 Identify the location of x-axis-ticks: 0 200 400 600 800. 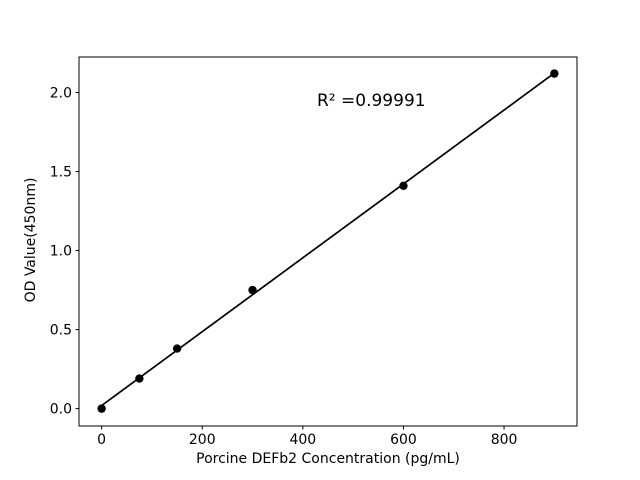
(307, 437).